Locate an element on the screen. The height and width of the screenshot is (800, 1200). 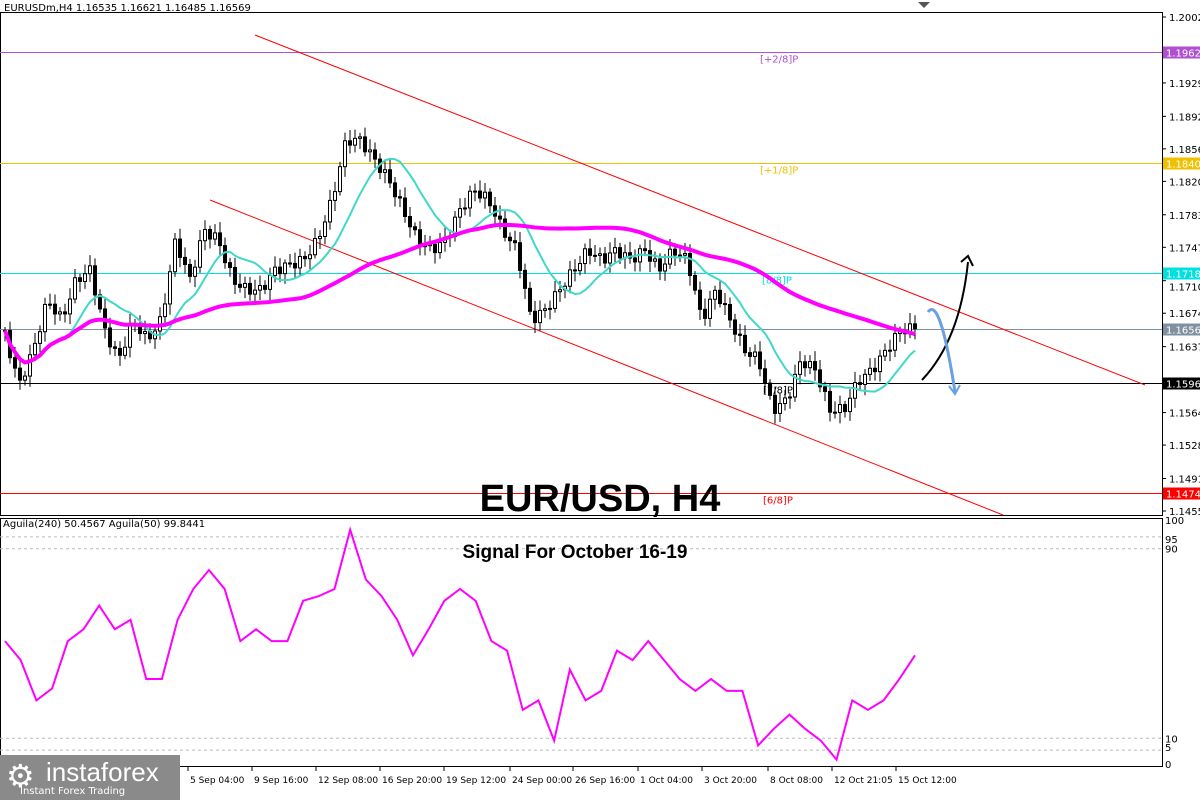
bearish-arrow is located at coordinates (941, 350).